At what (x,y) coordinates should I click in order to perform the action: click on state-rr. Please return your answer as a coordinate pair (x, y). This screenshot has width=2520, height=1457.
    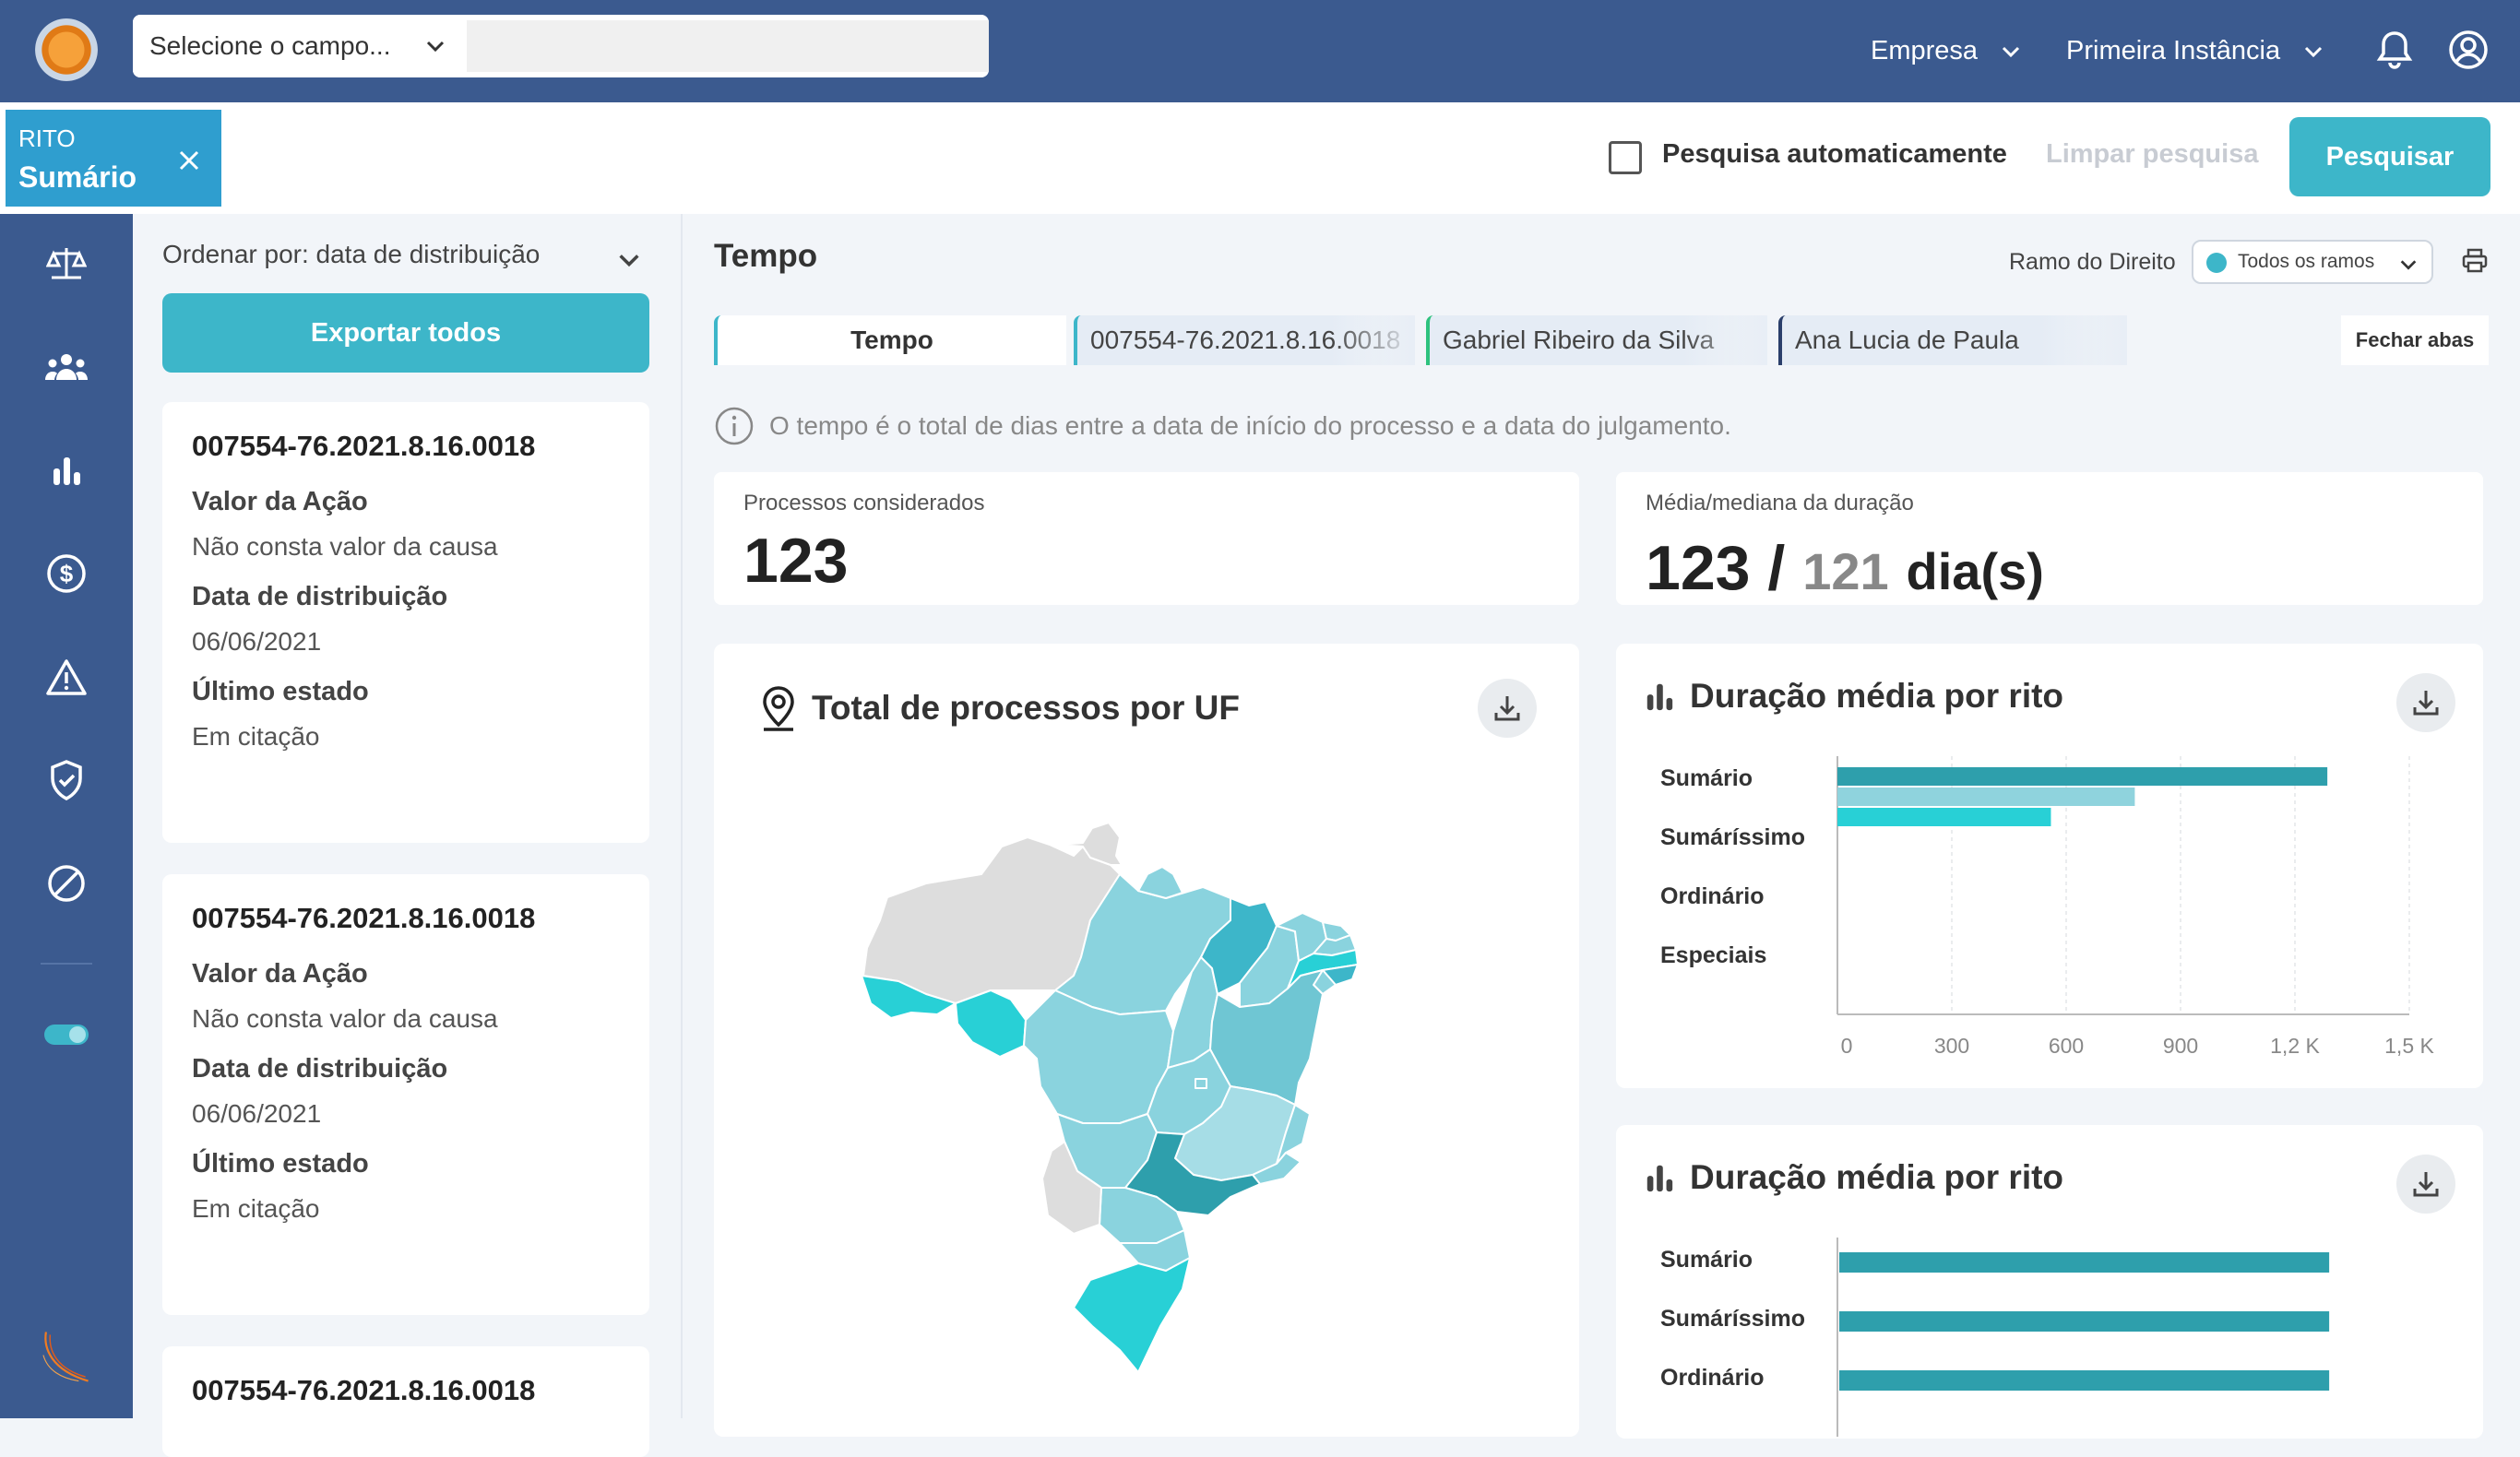
    Looking at the image, I should click on (1089, 844).